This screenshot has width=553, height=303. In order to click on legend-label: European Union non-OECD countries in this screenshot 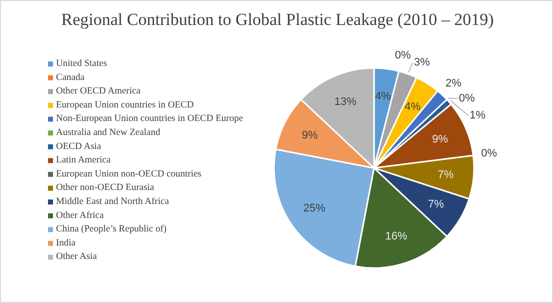, I will do `click(129, 174)`.